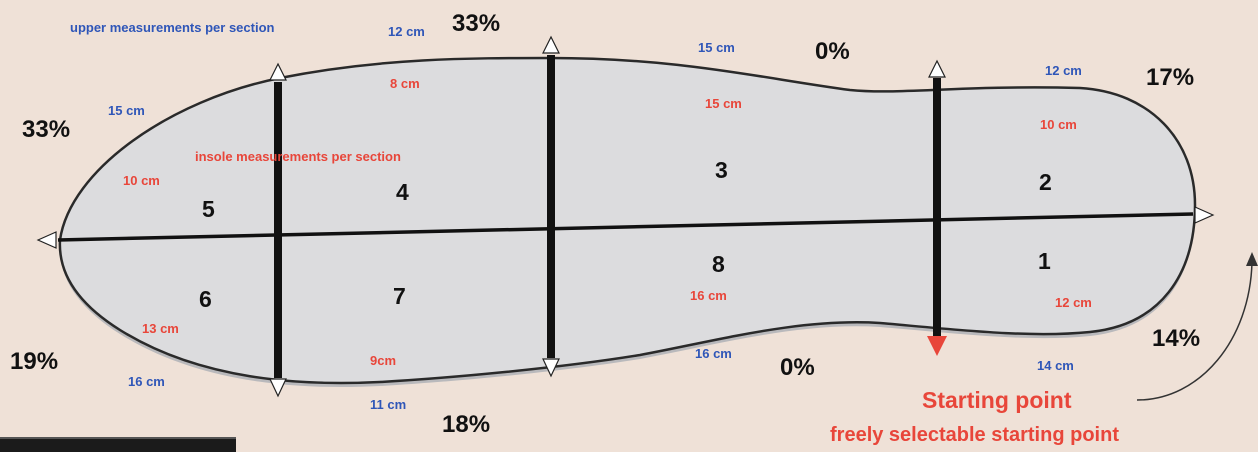  I want to click on section-number-2: 2, so click(1045, 182).